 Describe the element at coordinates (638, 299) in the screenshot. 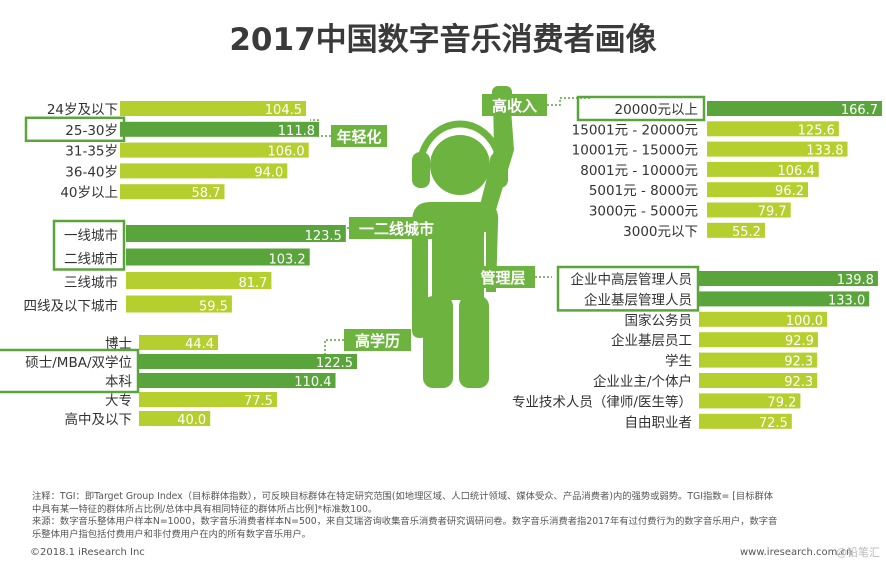

I see `category-label: 企业基层管理人员` at that location.